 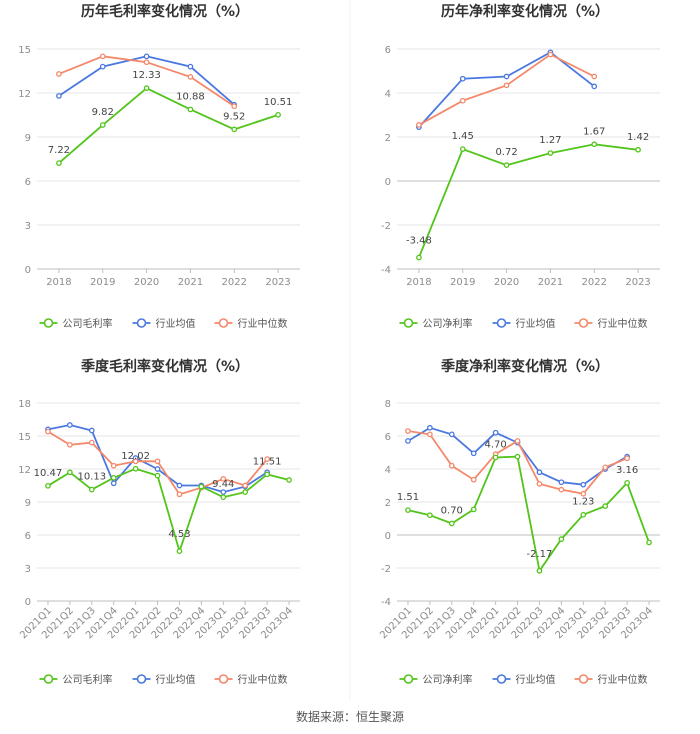 I want to click on data-label: 3.16, so click(x=627, y=470).